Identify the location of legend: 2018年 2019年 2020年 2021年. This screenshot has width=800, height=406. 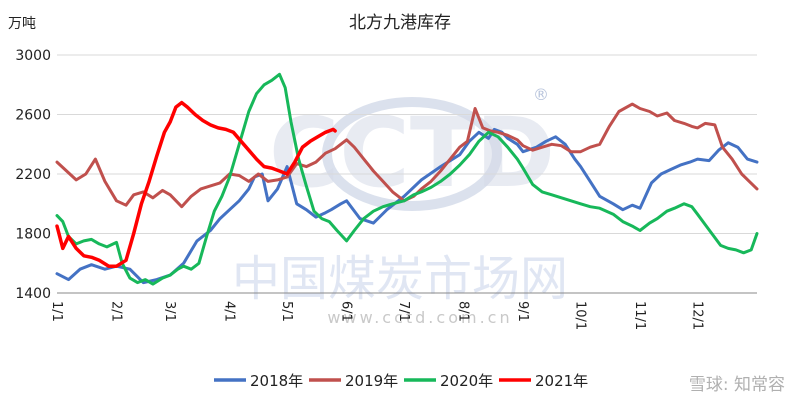
(401, 381).